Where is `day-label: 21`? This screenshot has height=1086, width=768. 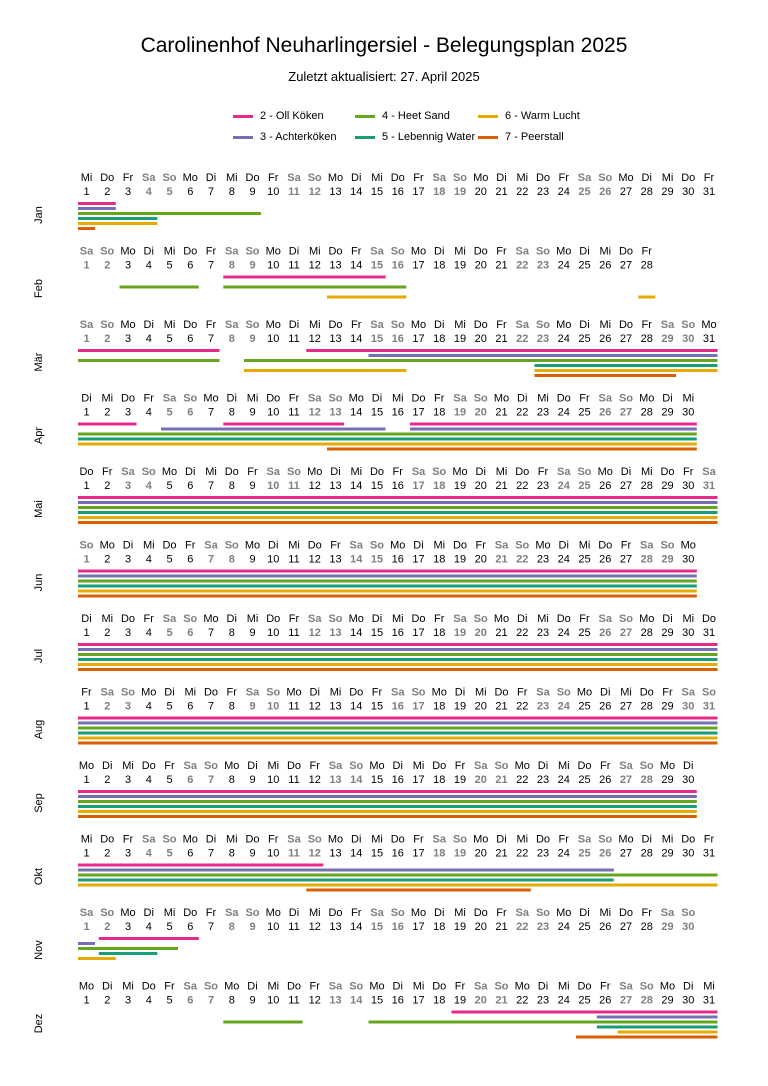
day-label: 21 is located at coordinates (501, 560).